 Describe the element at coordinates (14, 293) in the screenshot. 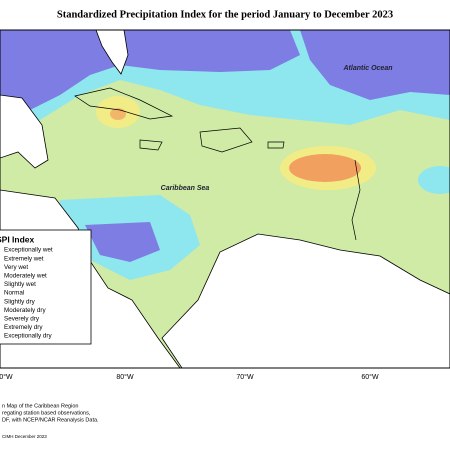

I see `legend-item: Normal` at that location.